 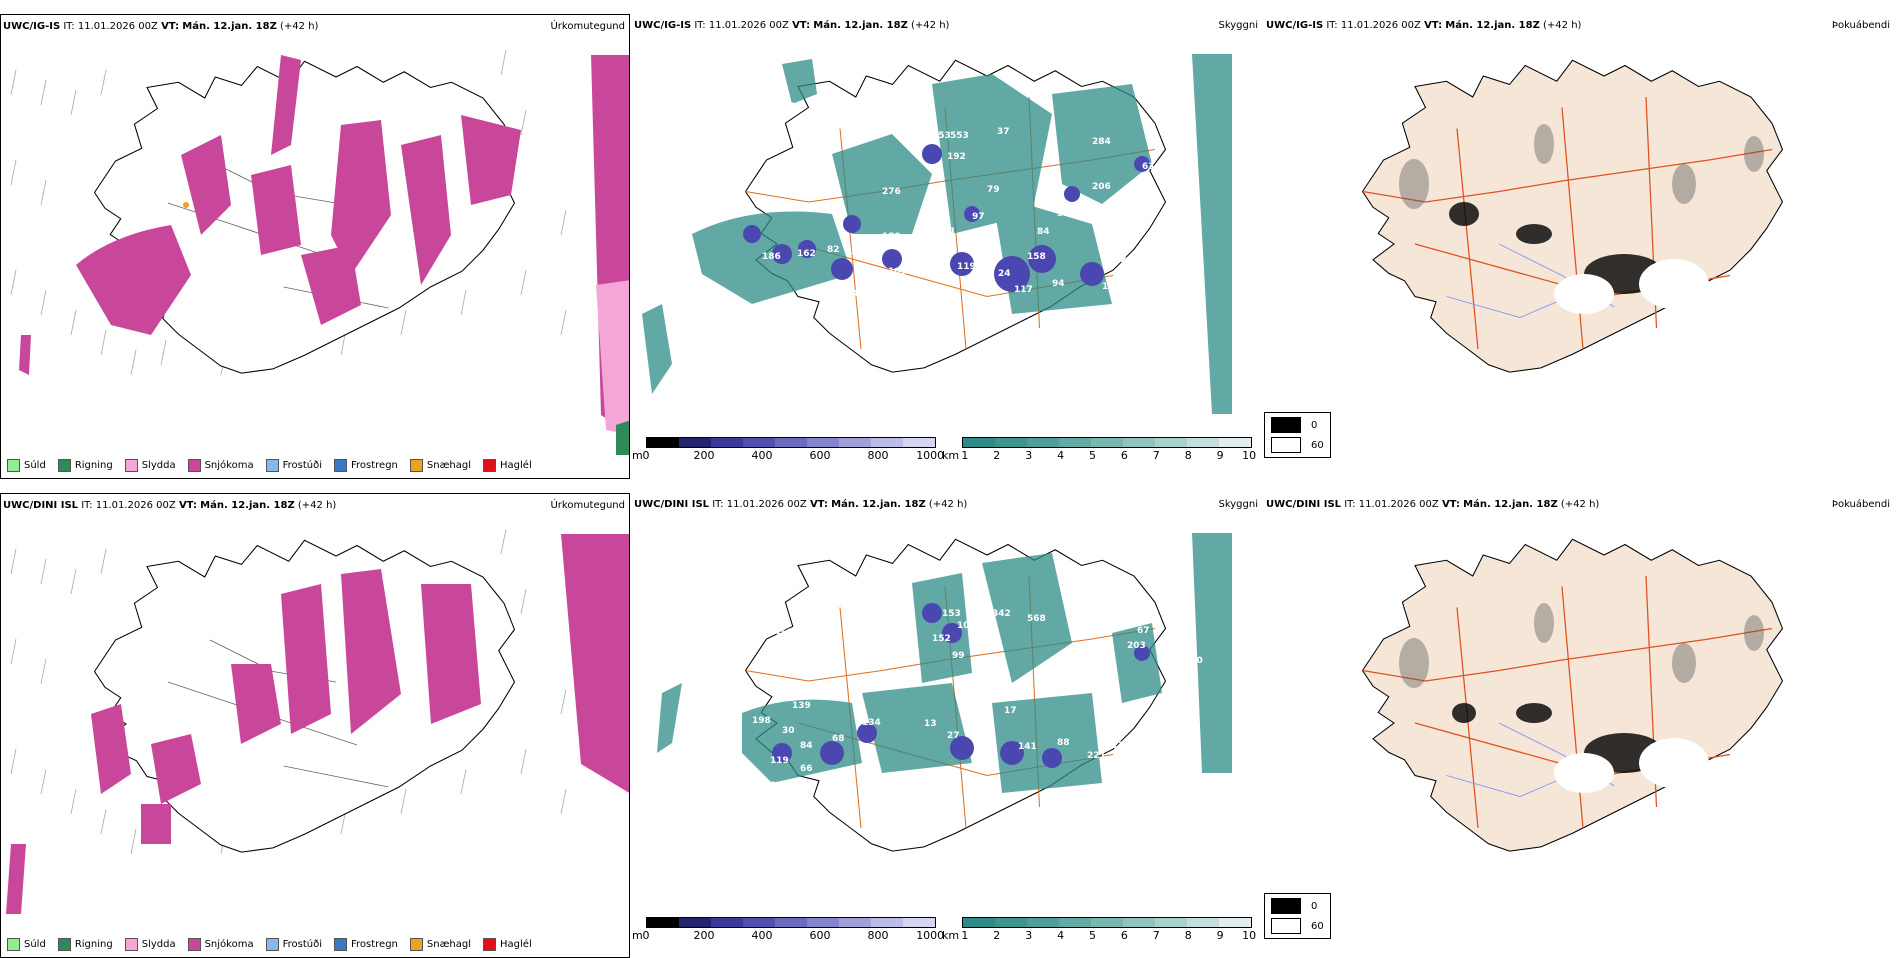 I want to click on cbar-tick: 6, so click(x=1124, y=935).